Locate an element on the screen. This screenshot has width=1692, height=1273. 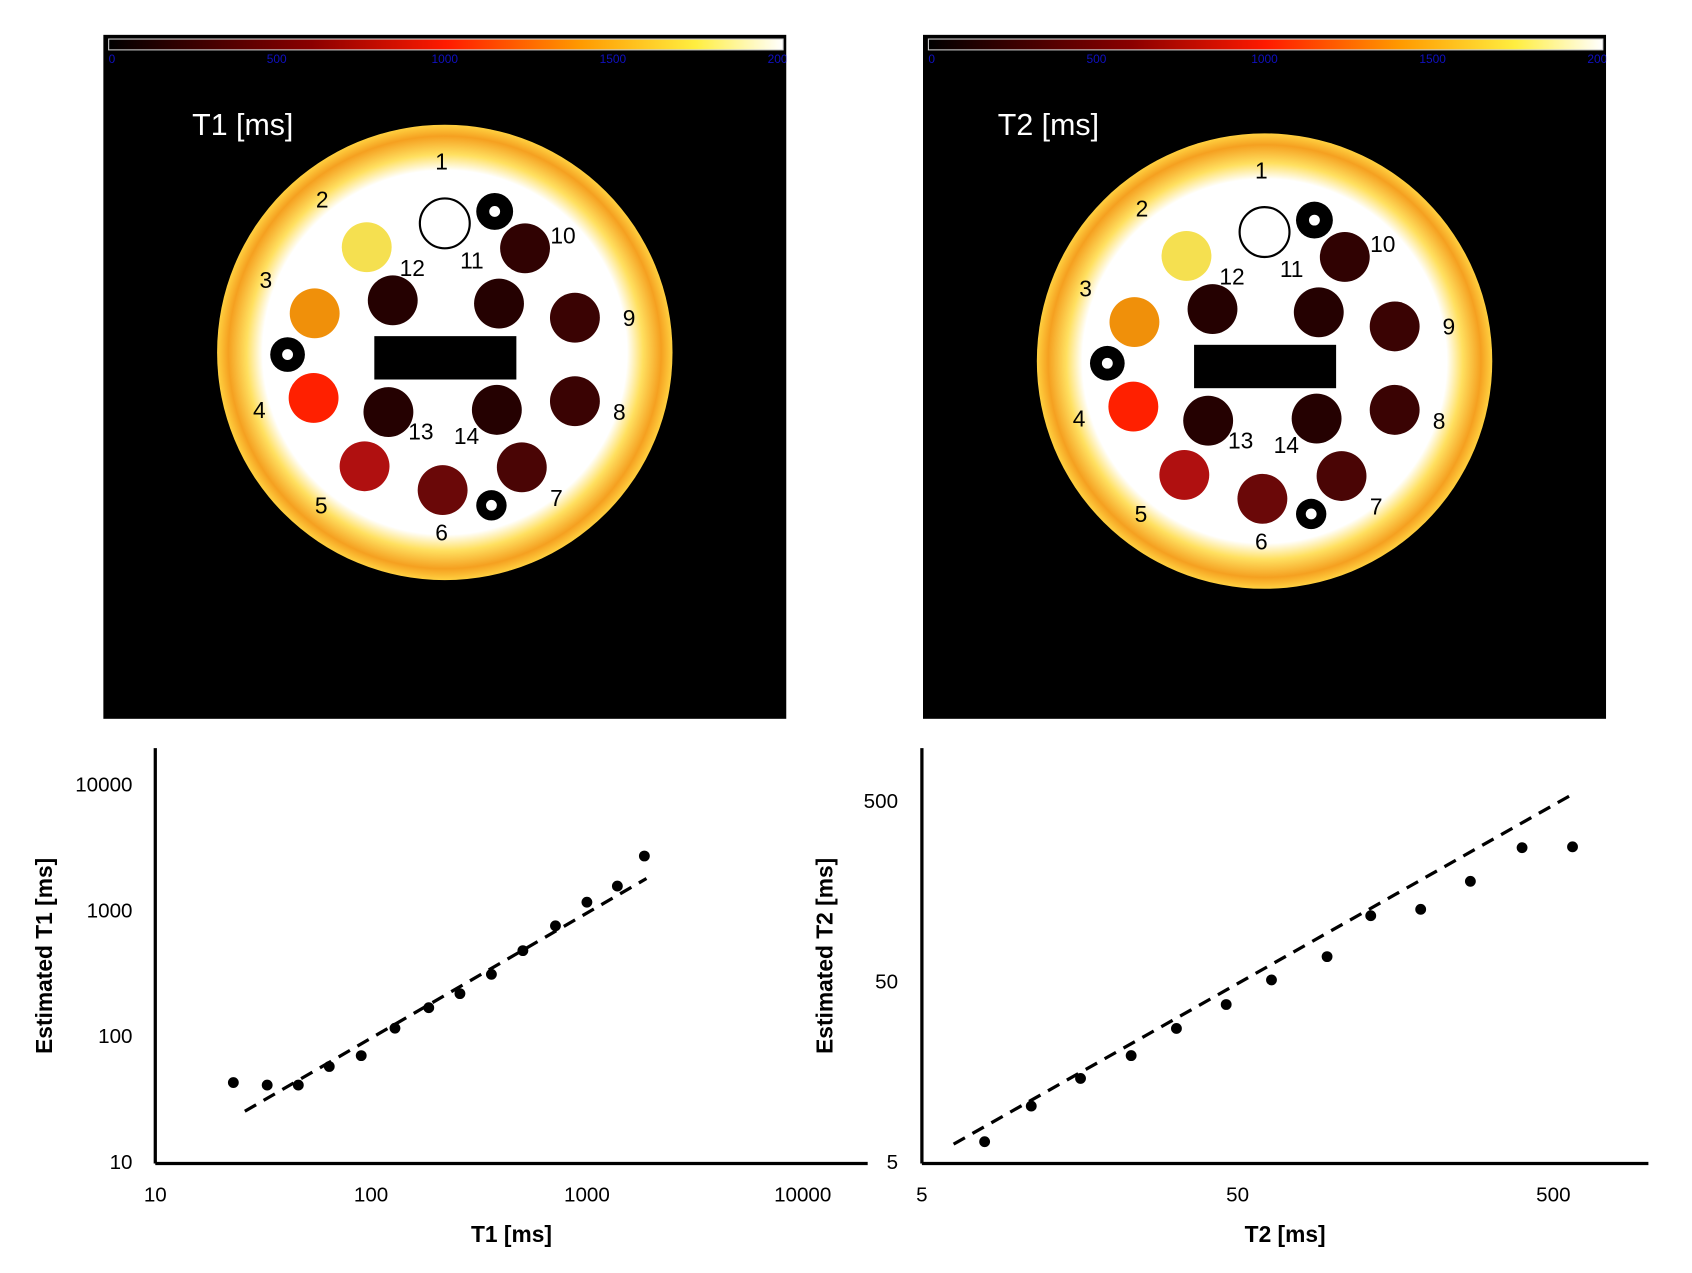
x-tick-label: 10 is located at coordinates (155, 1194).